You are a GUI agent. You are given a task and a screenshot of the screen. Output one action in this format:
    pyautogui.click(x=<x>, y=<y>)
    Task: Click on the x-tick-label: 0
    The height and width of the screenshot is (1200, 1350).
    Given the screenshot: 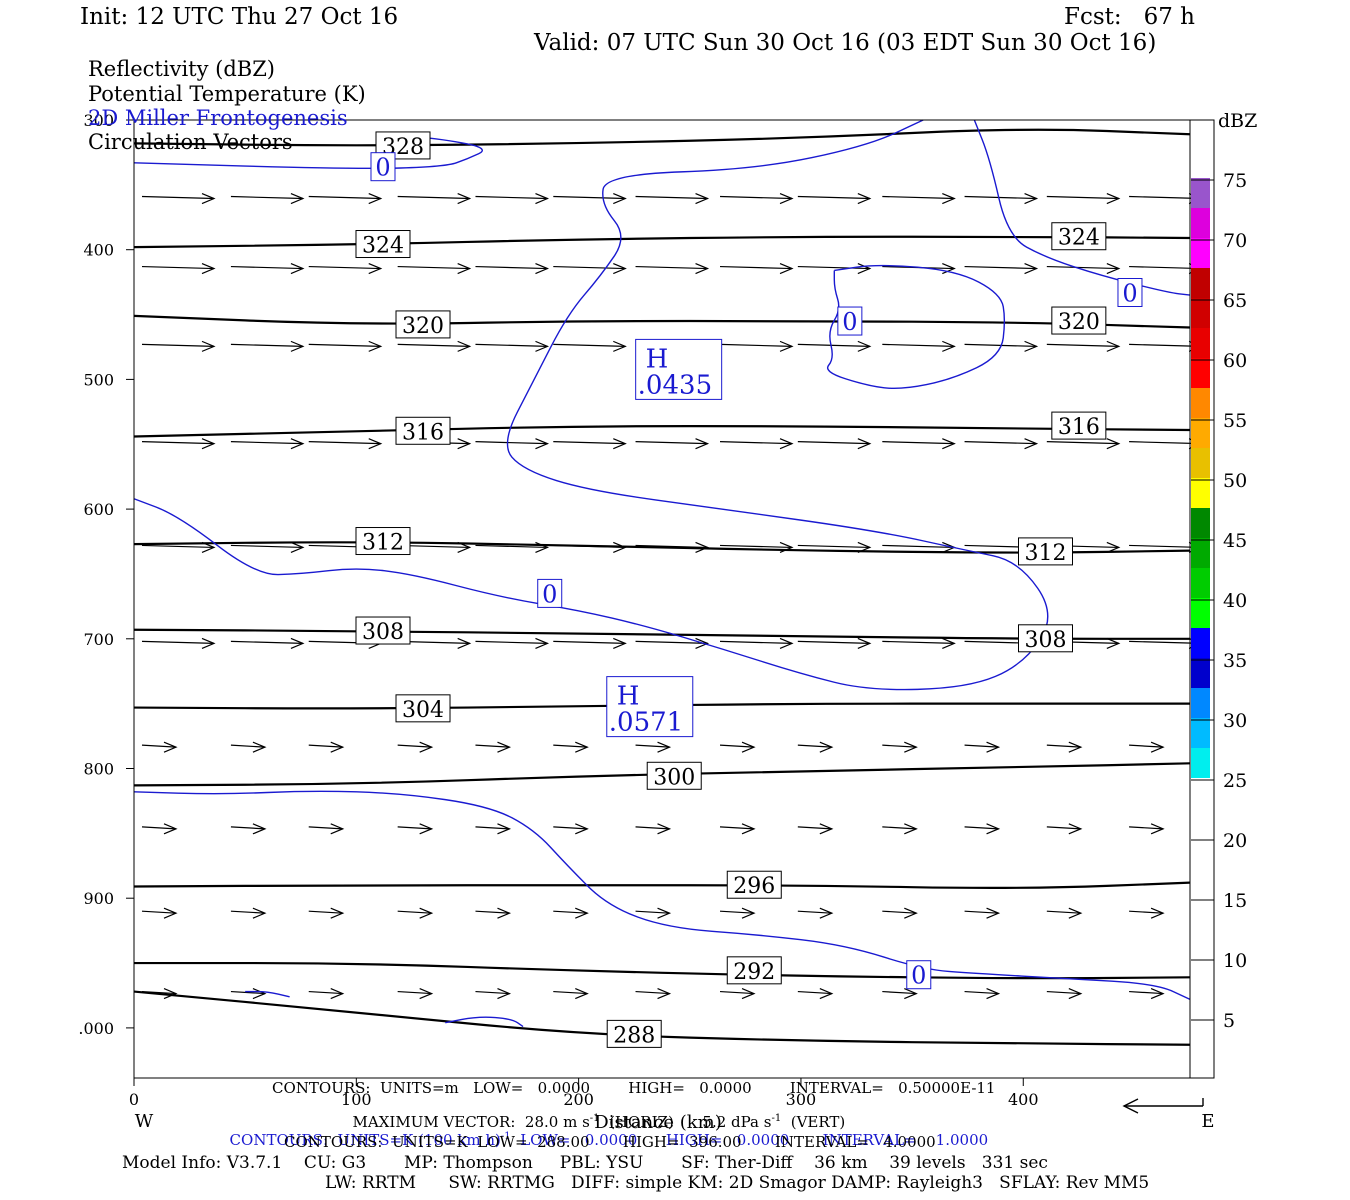 What is the action you would take?
    pyautogui.click(x=134, y=1099)
    